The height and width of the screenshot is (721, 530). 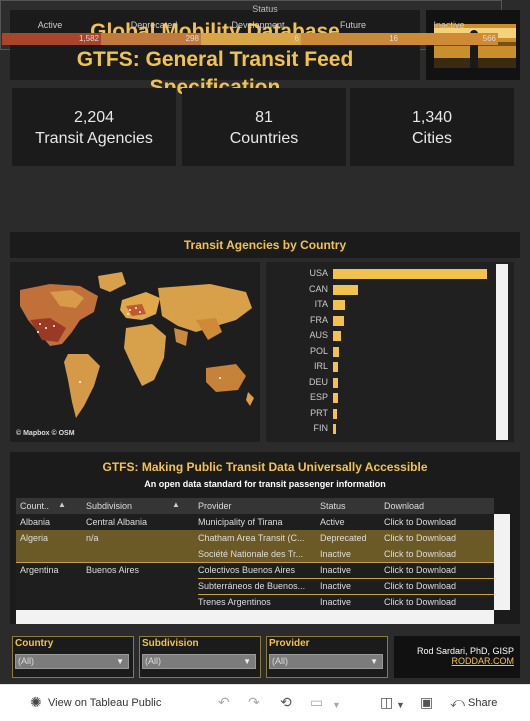 I want to click on country-bar-row: POL, so click(x=381, y=351).